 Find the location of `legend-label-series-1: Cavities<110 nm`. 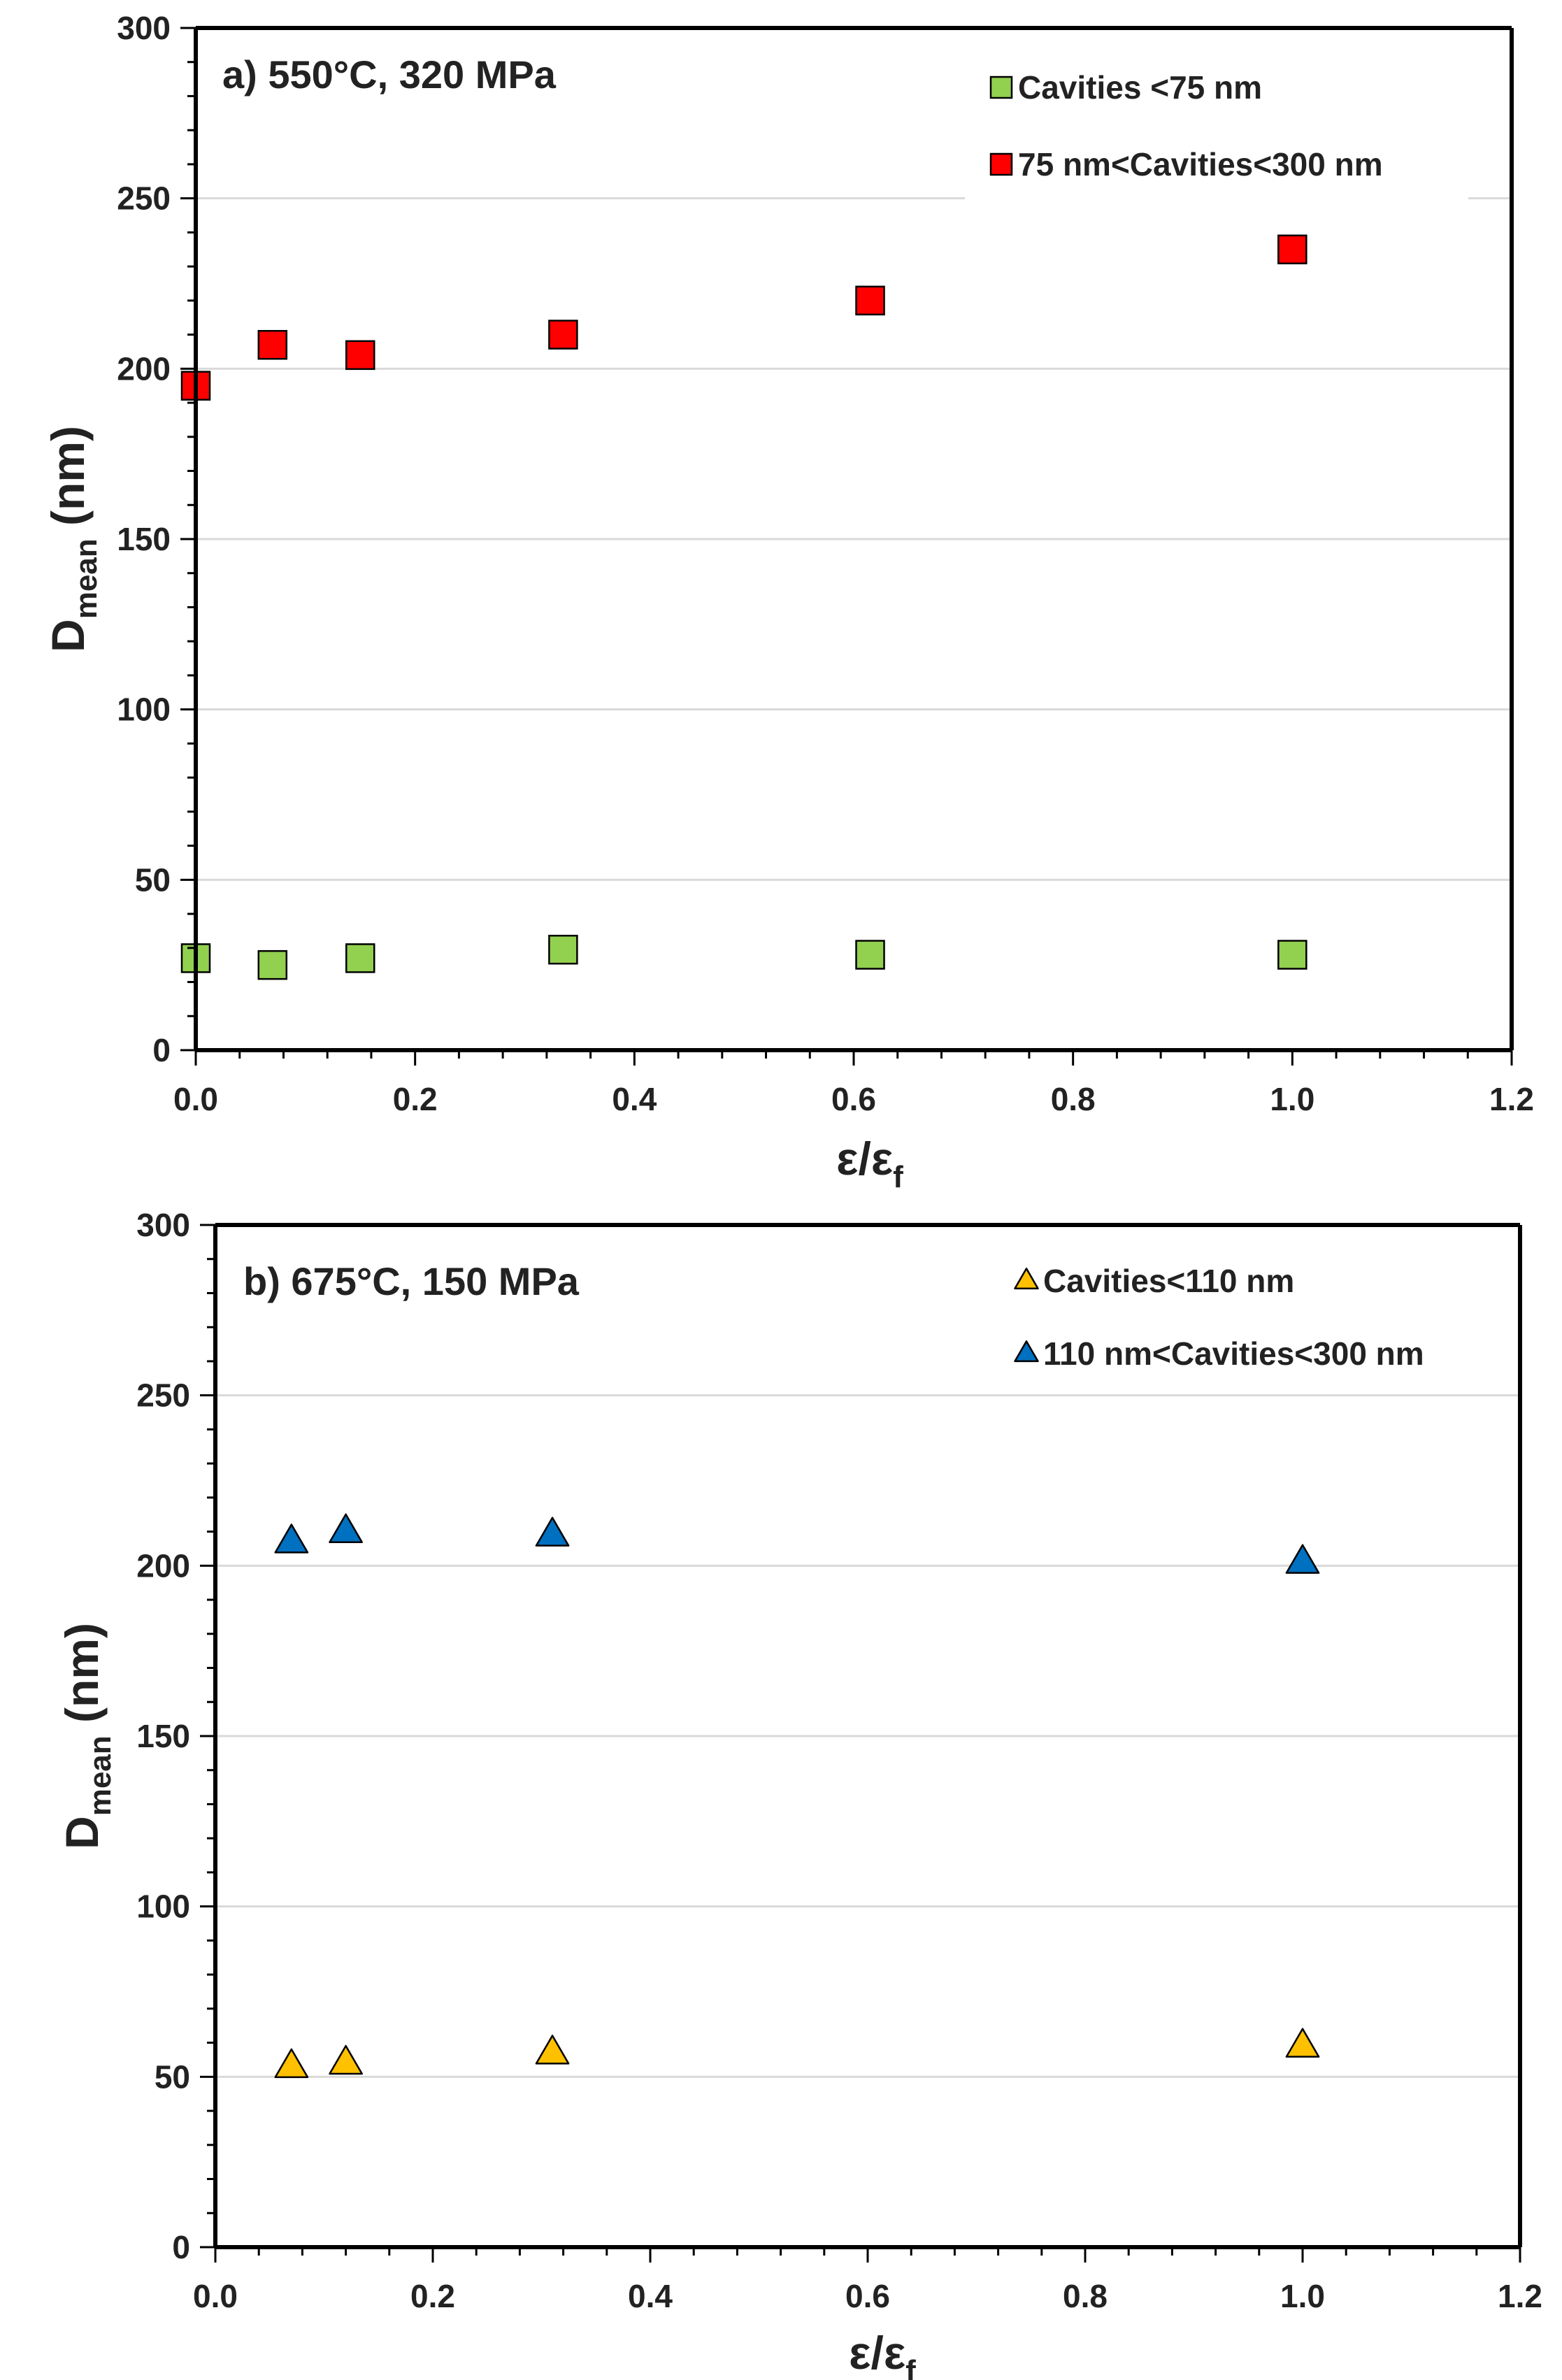

legend-label-series-1: Cavities<110 nm is located at coordinates (1168, 1281).